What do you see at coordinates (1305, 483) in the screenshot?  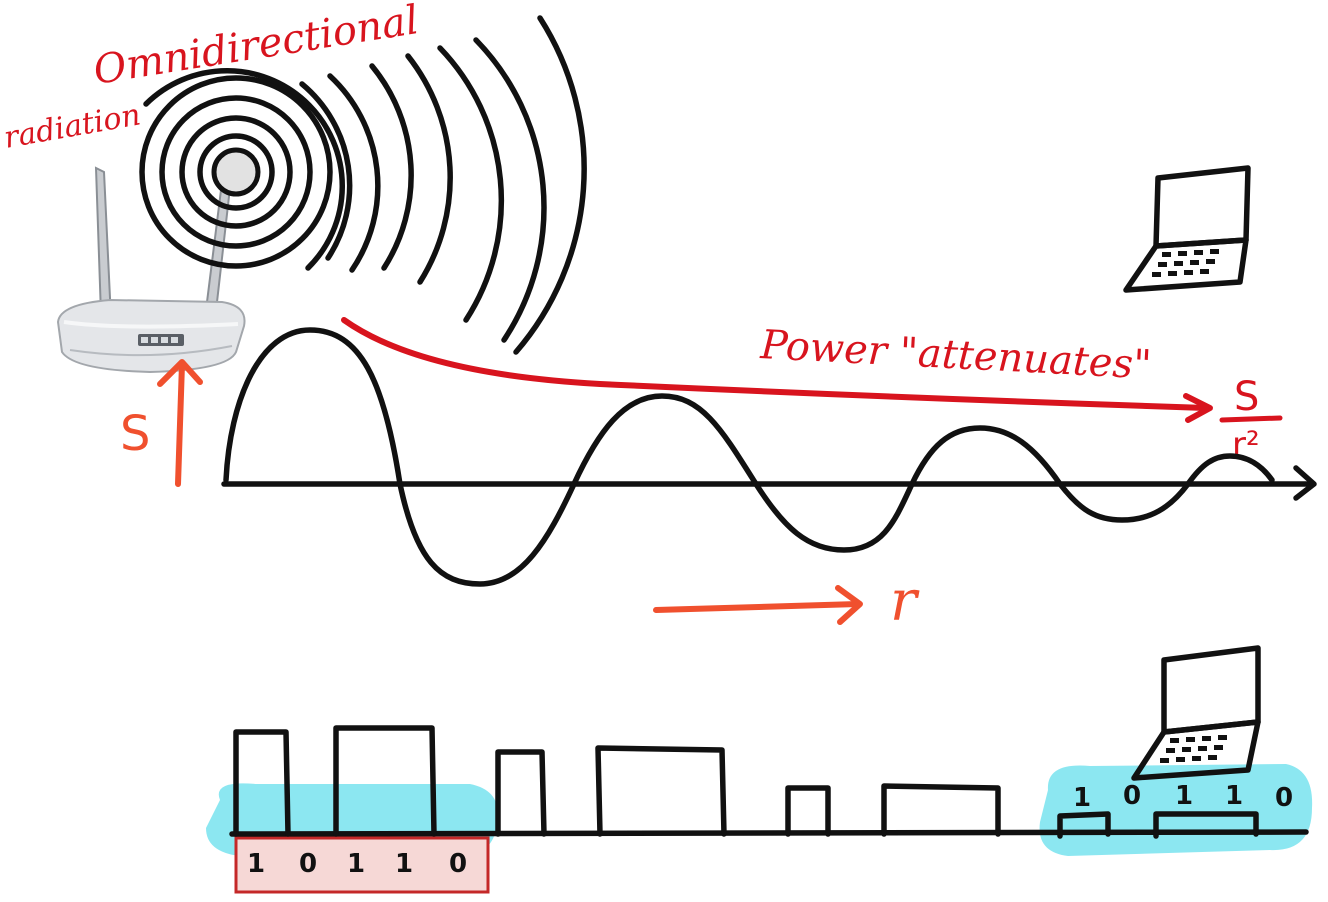 I see `distance-axis-arrowhead` at bounding box center [1305, 483].